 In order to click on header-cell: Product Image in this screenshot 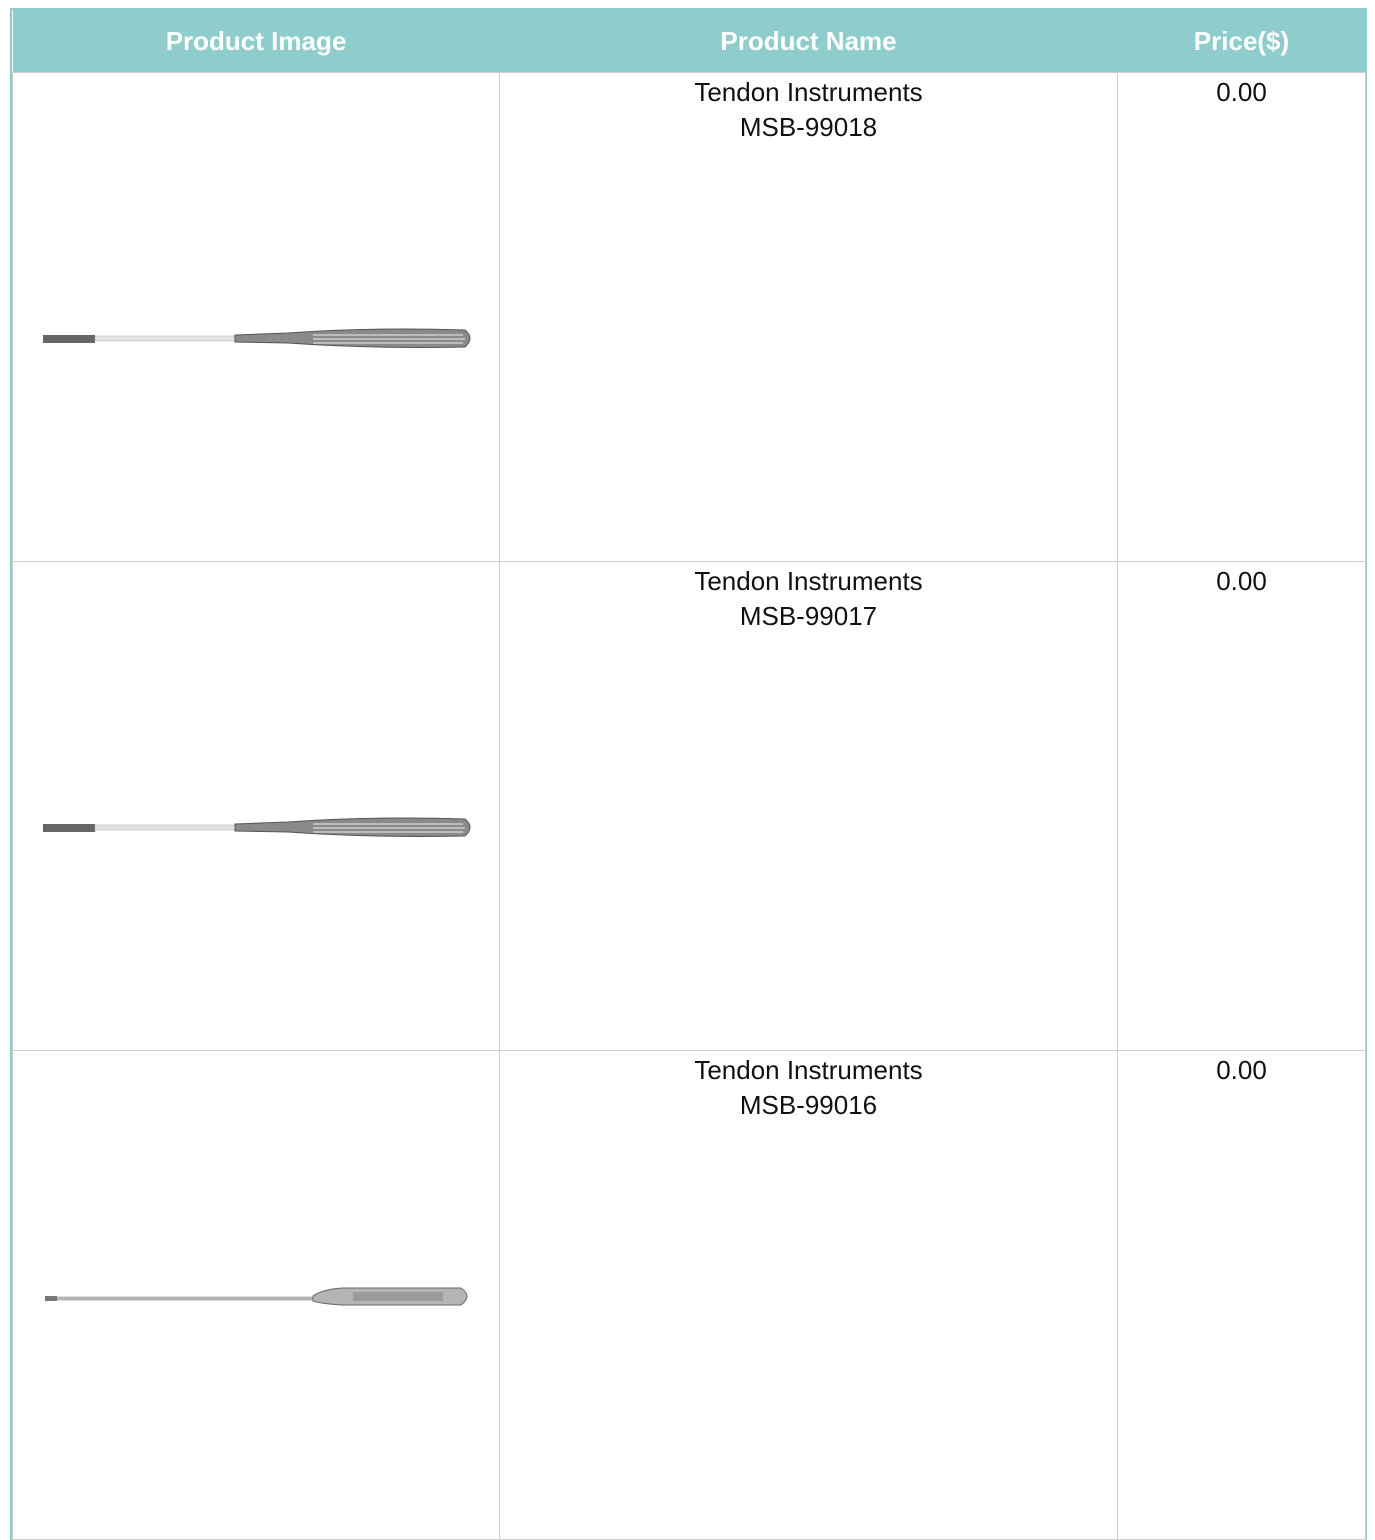, I will do `click(256, 41)`.